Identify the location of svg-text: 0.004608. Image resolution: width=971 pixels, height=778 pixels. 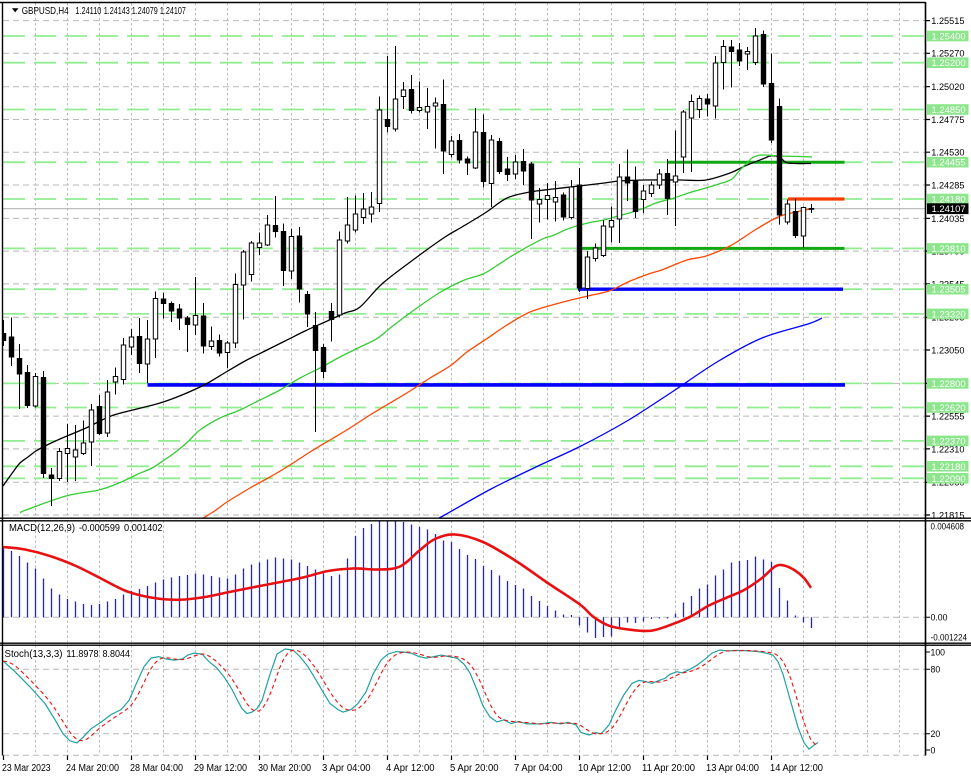
(948, 527).